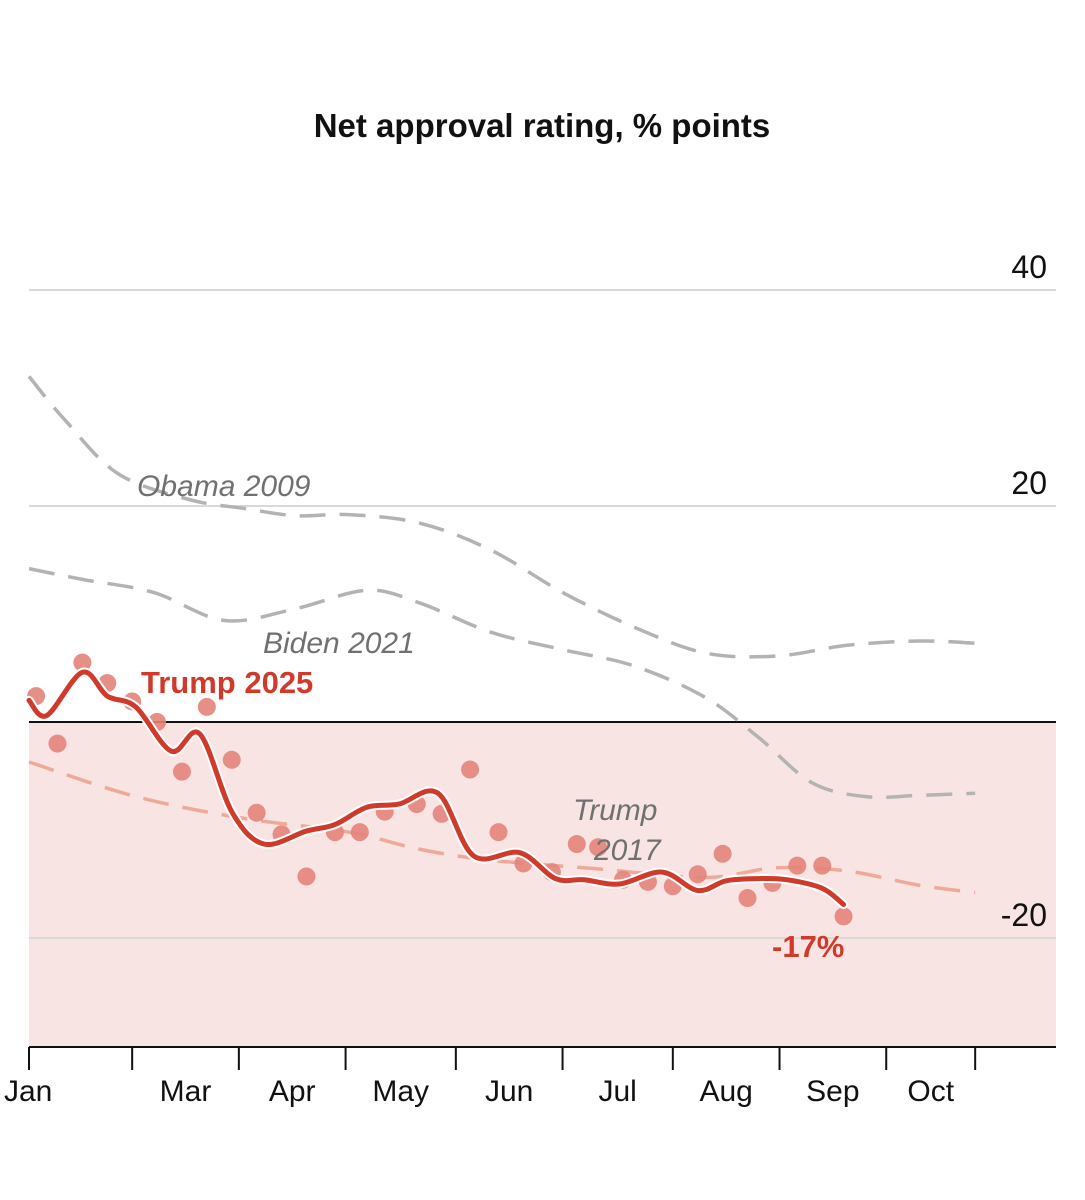 The width and height of the screenshot is (1085, 1200). Describe the element at coordinates (542, 125) in the screenshot. I see `chart-title: Net approval rating, % points` at that location.